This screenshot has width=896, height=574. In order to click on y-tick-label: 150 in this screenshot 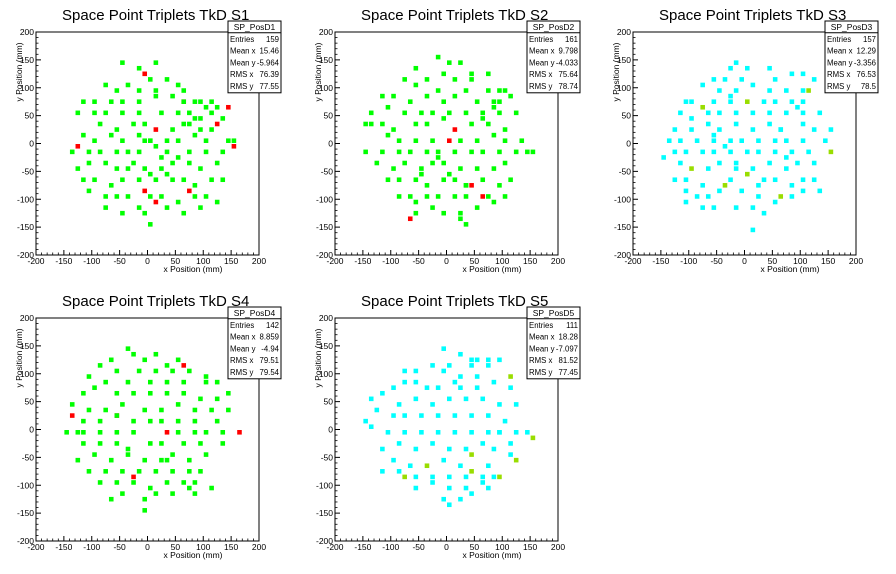, I will do `click(326, 60)`.